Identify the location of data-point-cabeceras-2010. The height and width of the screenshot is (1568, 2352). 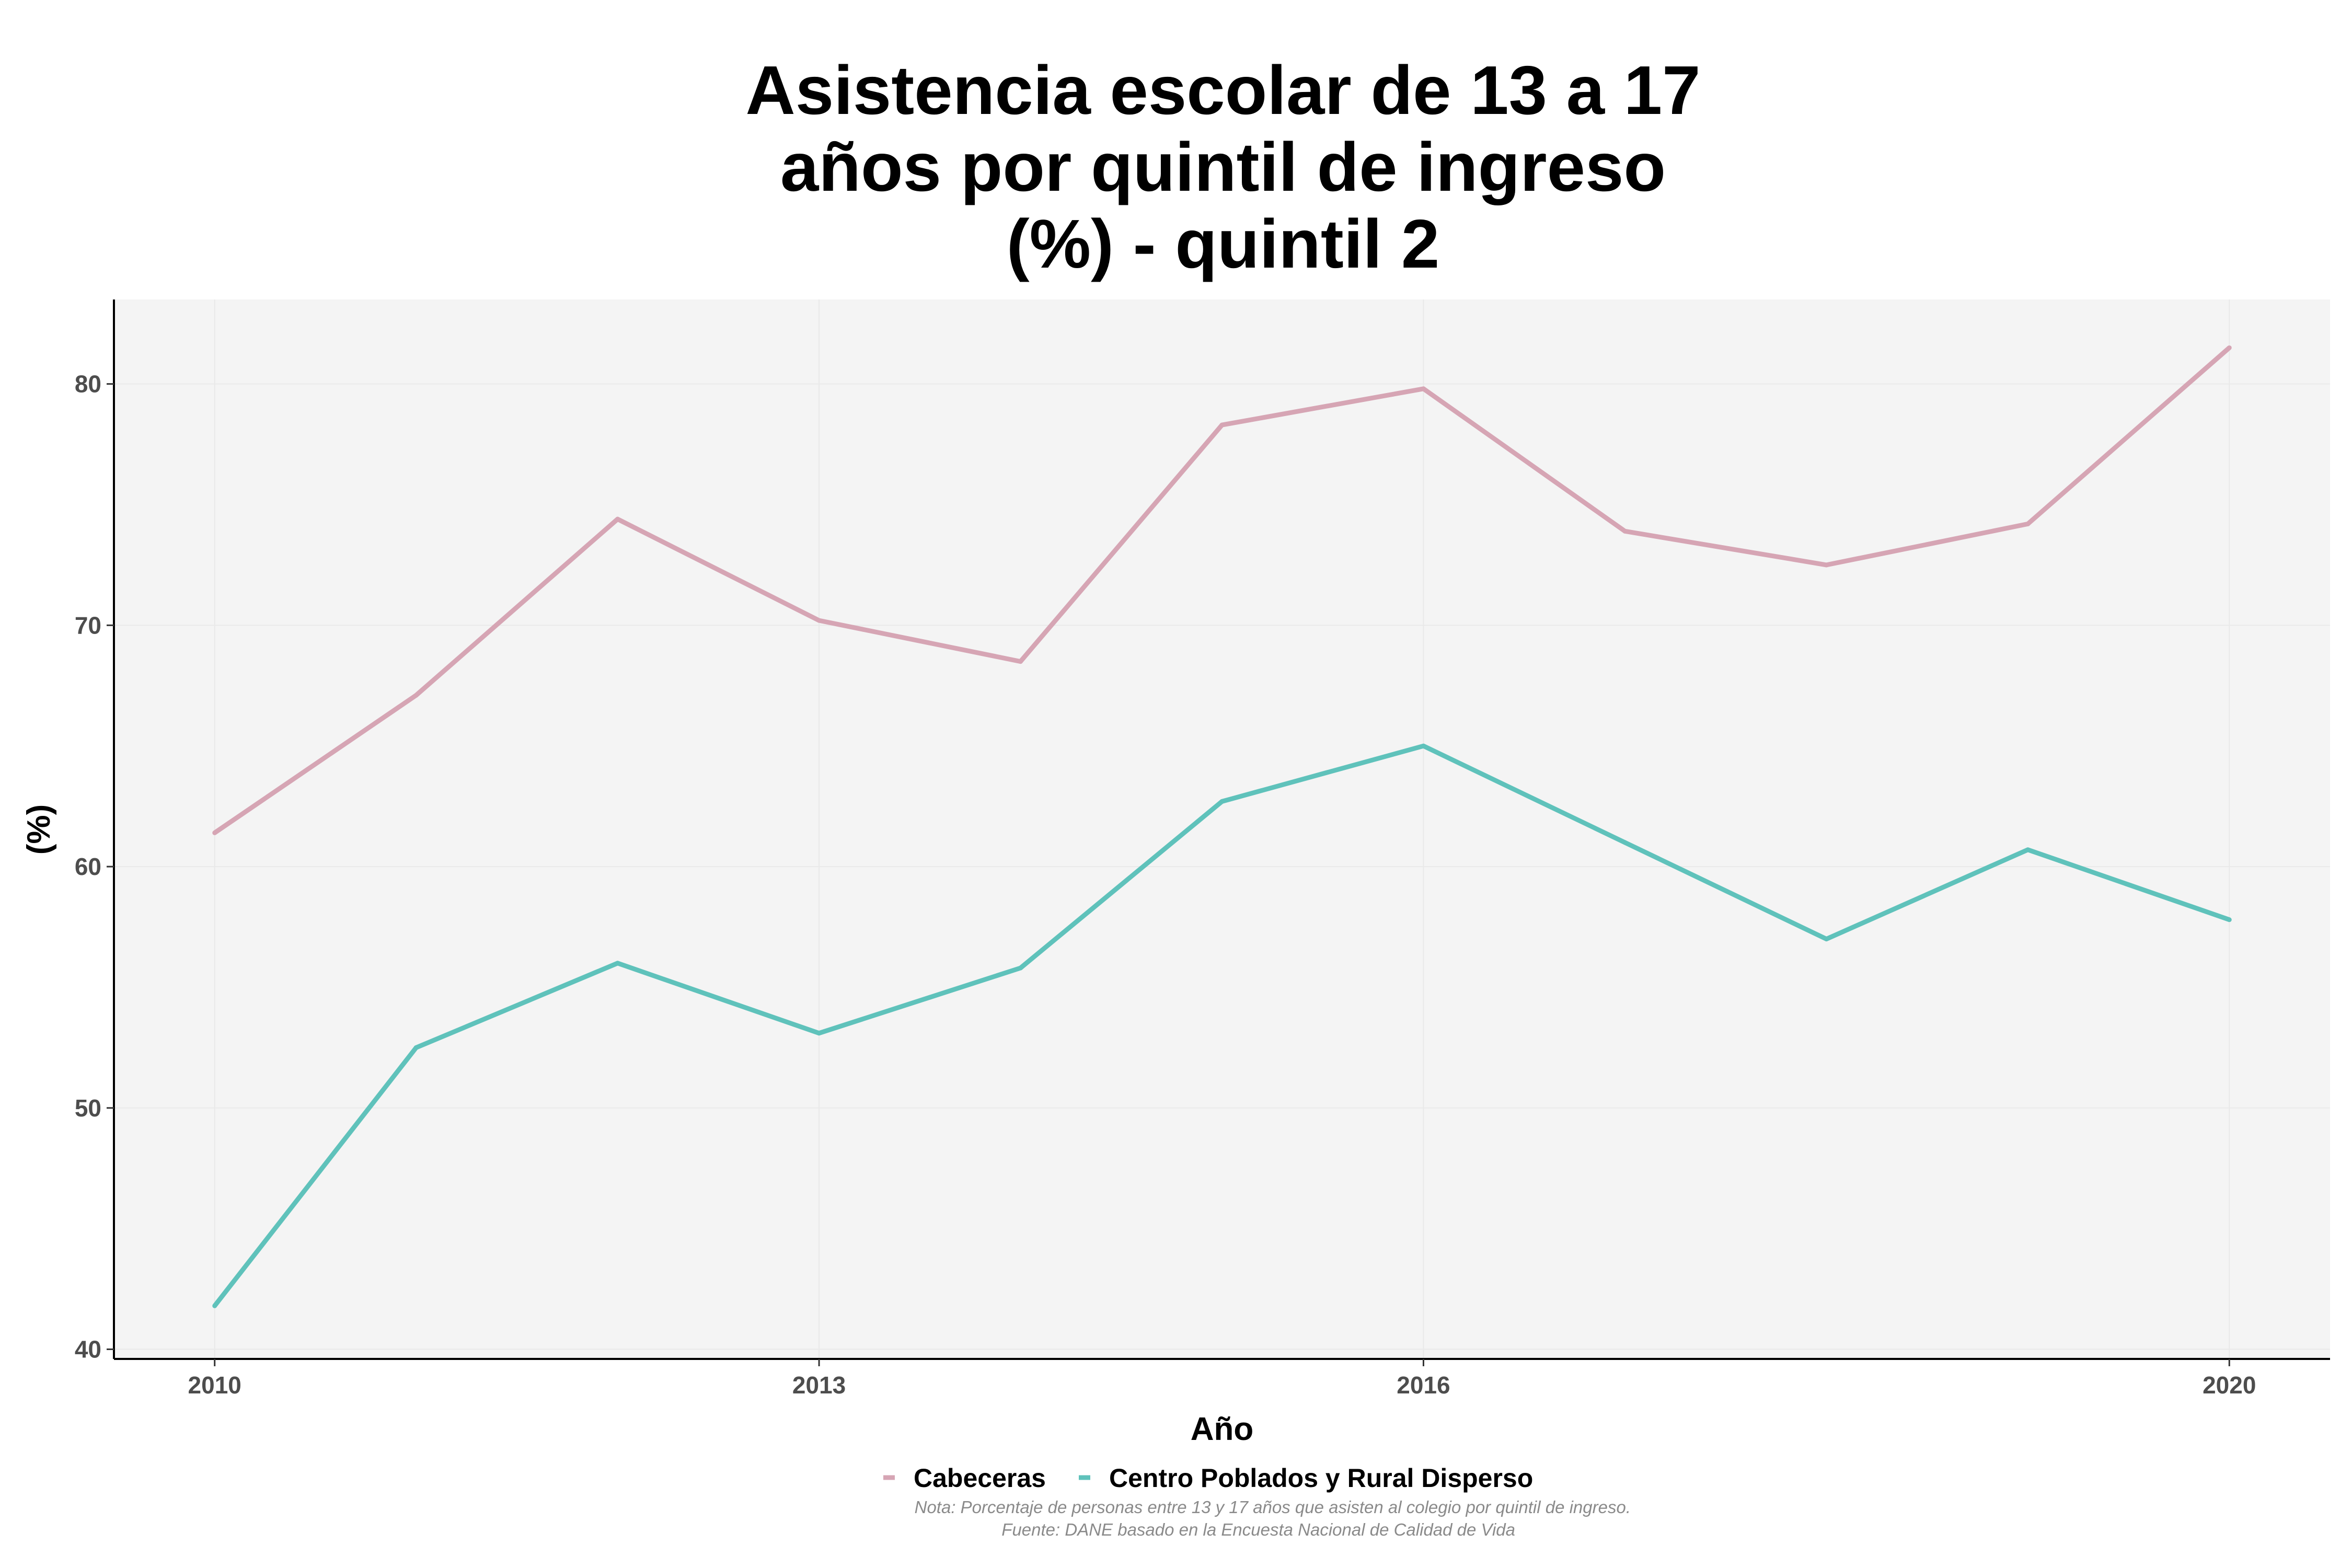
(214, 832).